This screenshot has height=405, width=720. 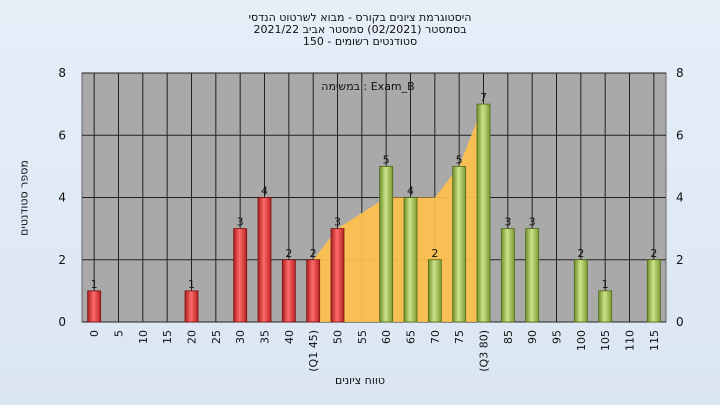 What do you see at coordinates (386, 337) in the screenshot?
I see `x-tick-label: 60` at bounding box center [386, 337].